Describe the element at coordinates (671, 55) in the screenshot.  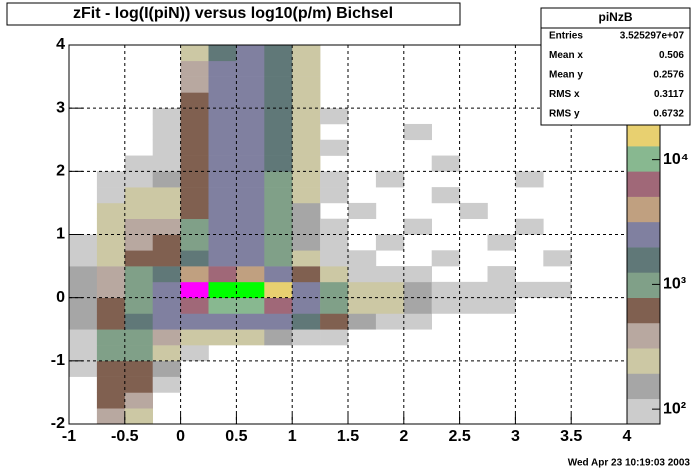
I see `stats-value: 0.506` at that location.